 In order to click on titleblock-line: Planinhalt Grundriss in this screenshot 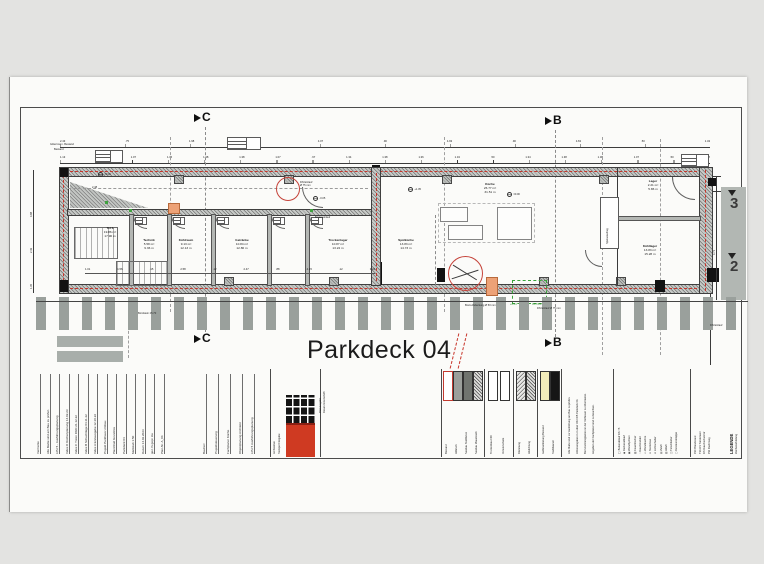, I will do `click(115, 414)`.